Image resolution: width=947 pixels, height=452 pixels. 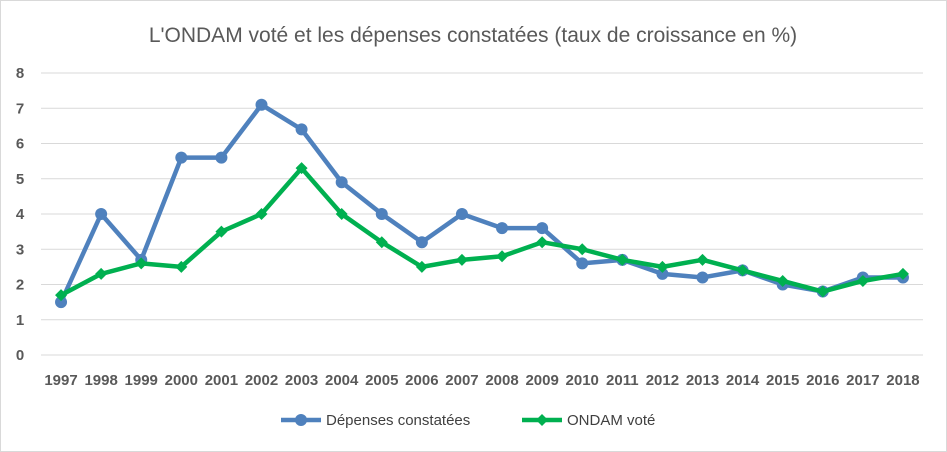 What do you see at coordinates (342, 380) in the screenshot?
I see `x-tick-label: 2004` at bounding box center [342, 380].